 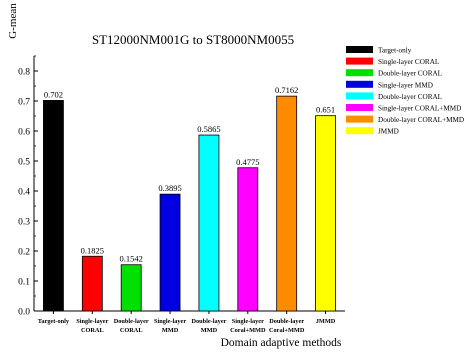 What do you see at coordinates (24, 253) in the screenshot?
I see `y-tick-label: 0.2` at bounding box center [24, 253].